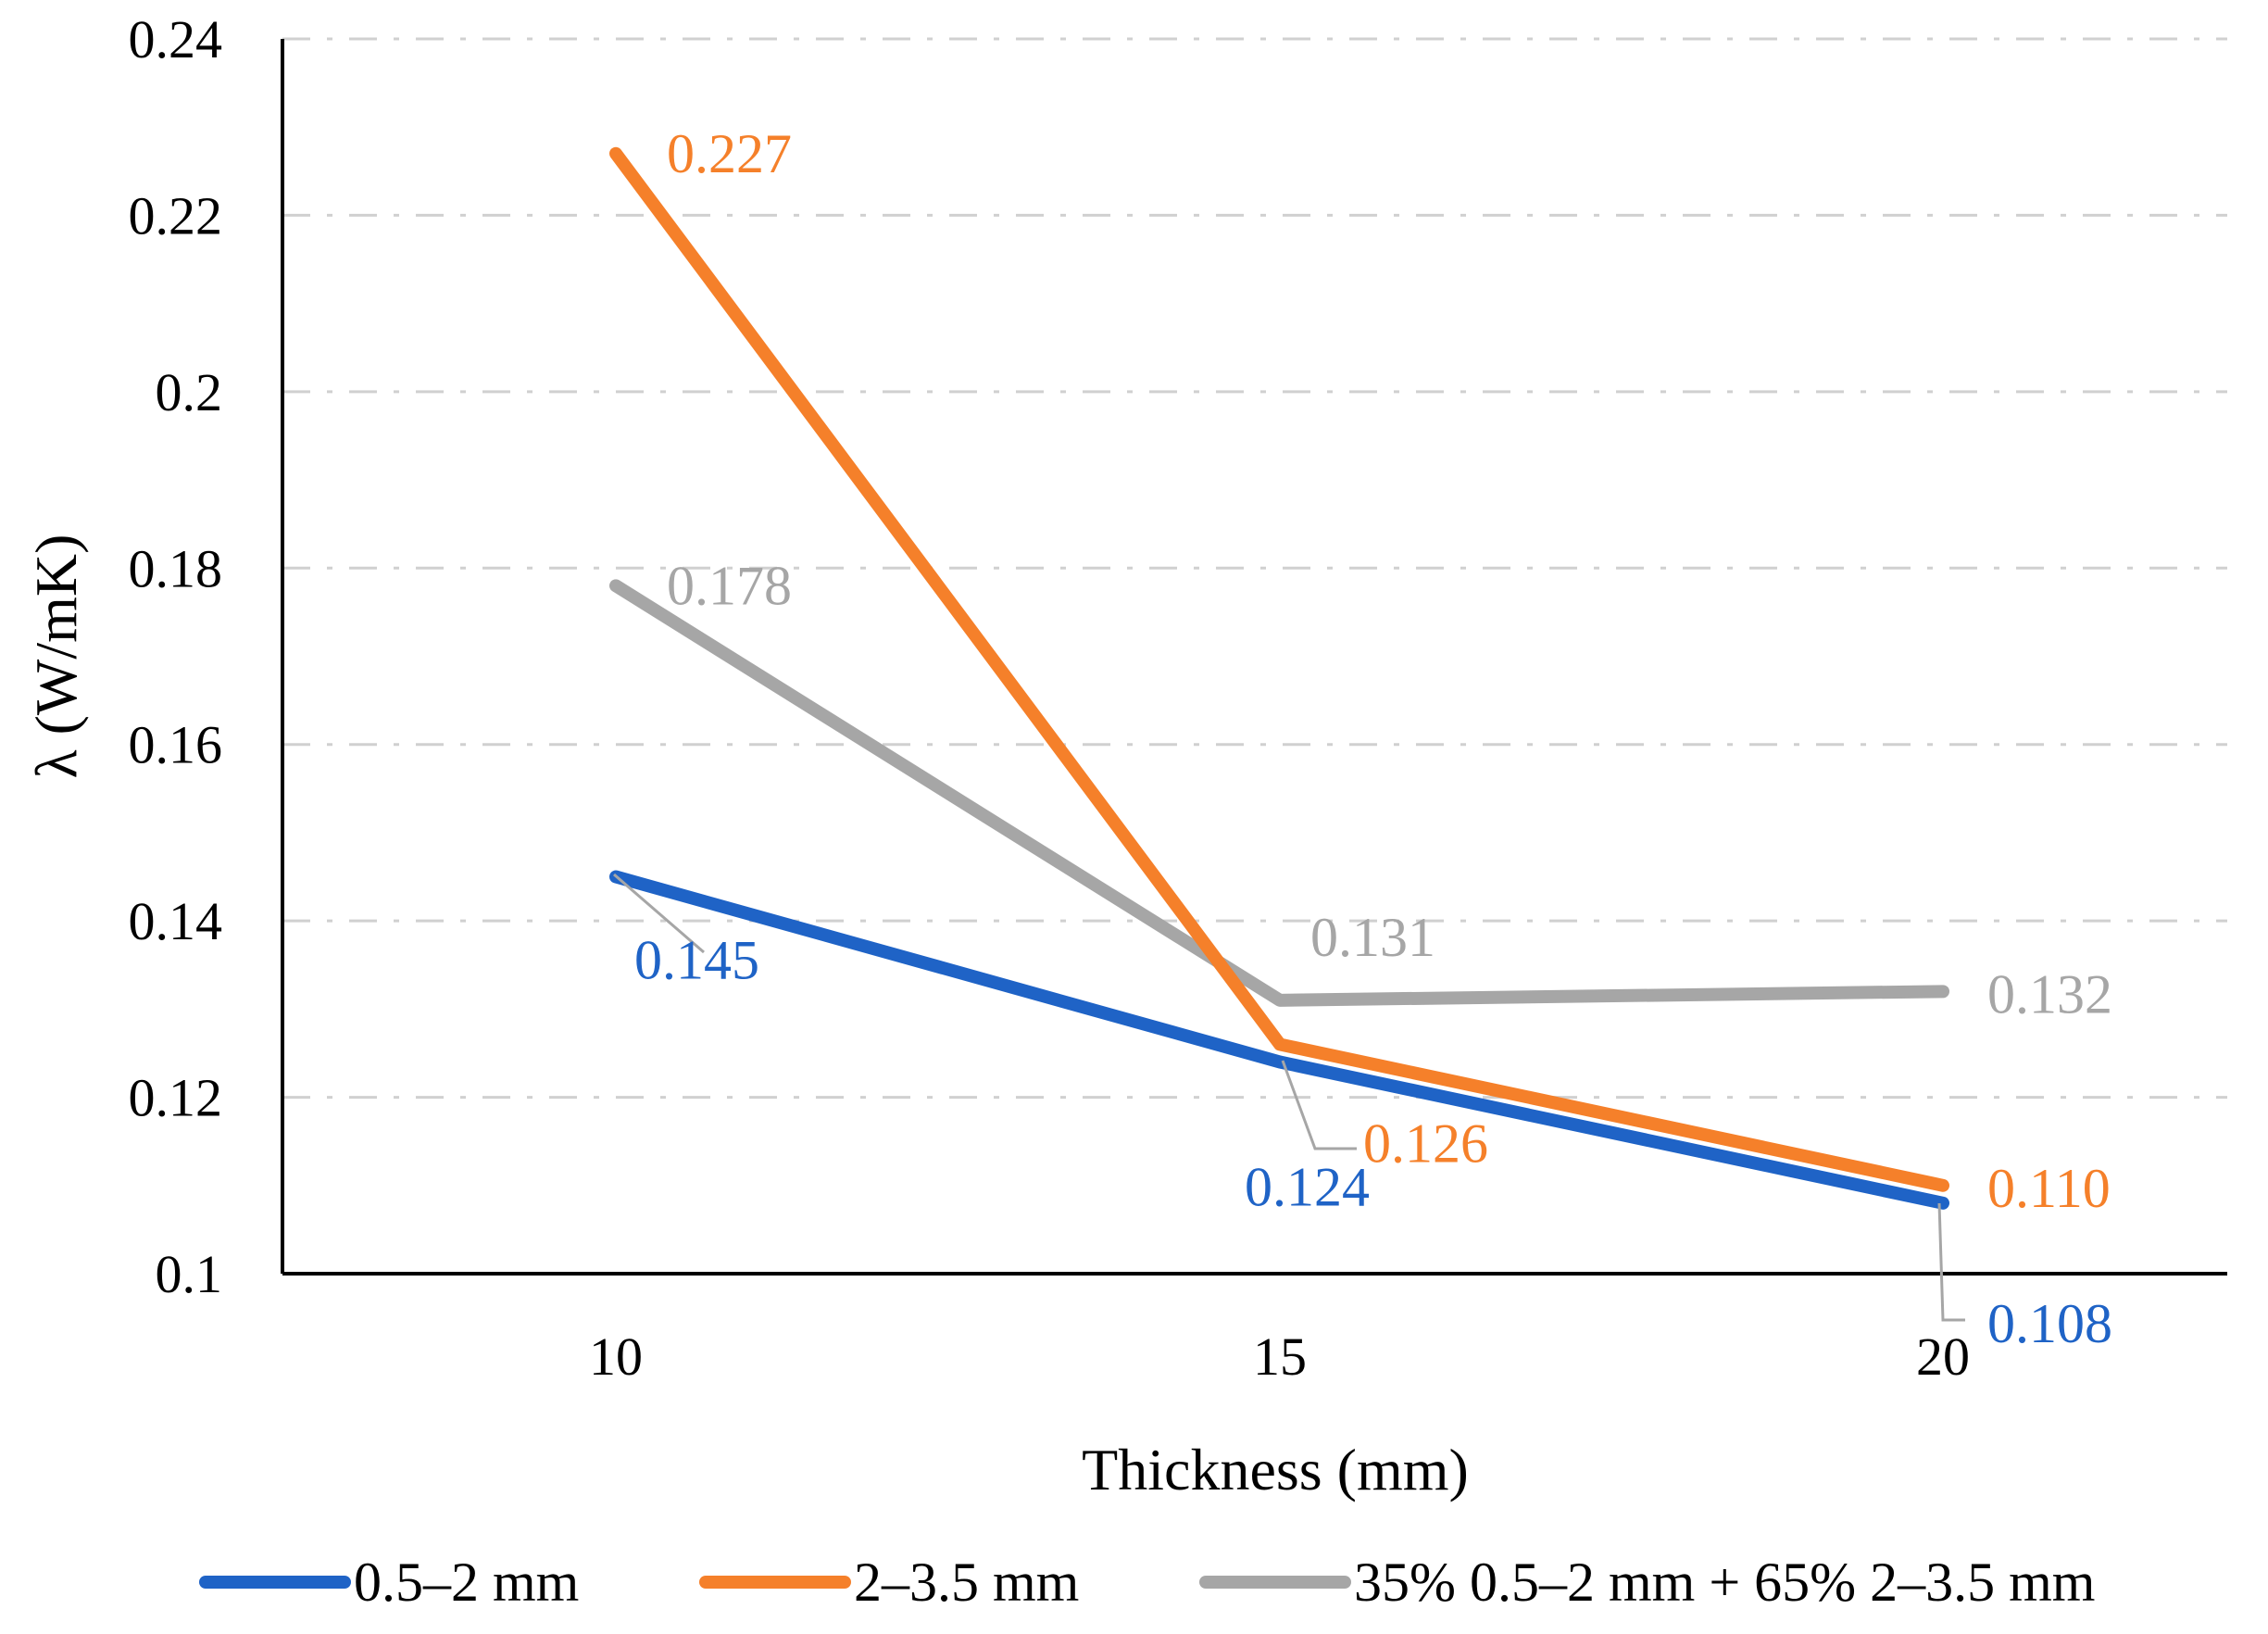 Image resolution: width=2268 pixels, height=1634 pixels. What do you see at coordinates (729, 585) in the screenshot?
I see `data-label: 0.178` at bounding box center [729, 585].